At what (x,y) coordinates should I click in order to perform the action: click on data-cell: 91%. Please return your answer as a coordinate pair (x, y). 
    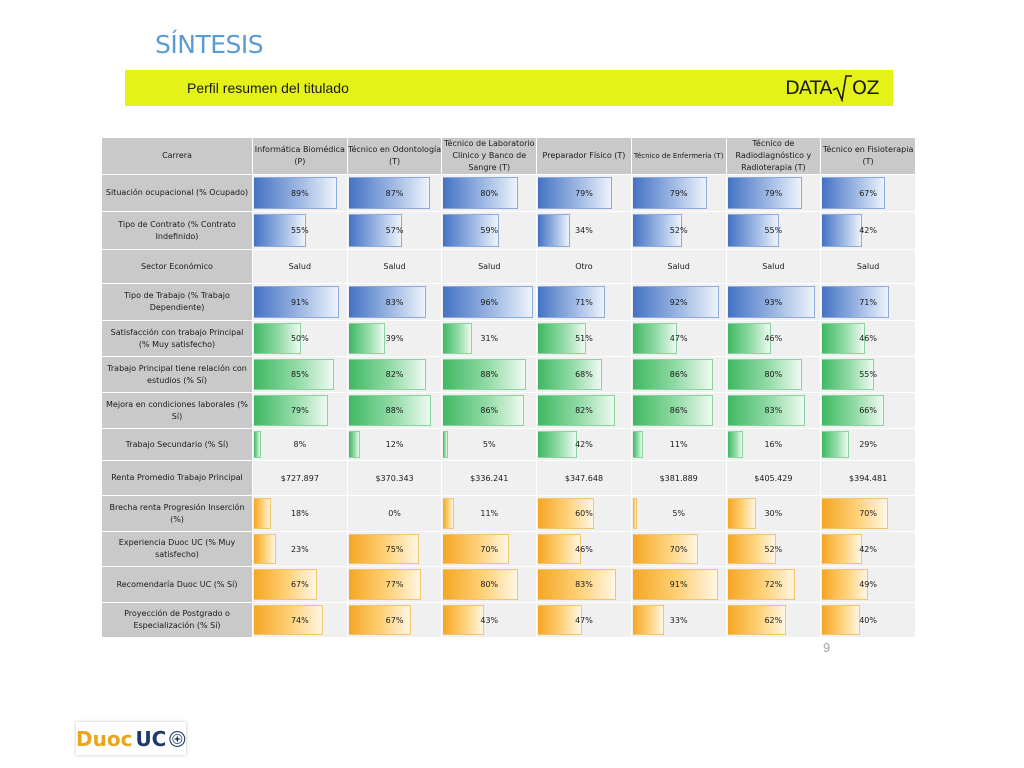
    Looking at the image, I should click on (678, 584).